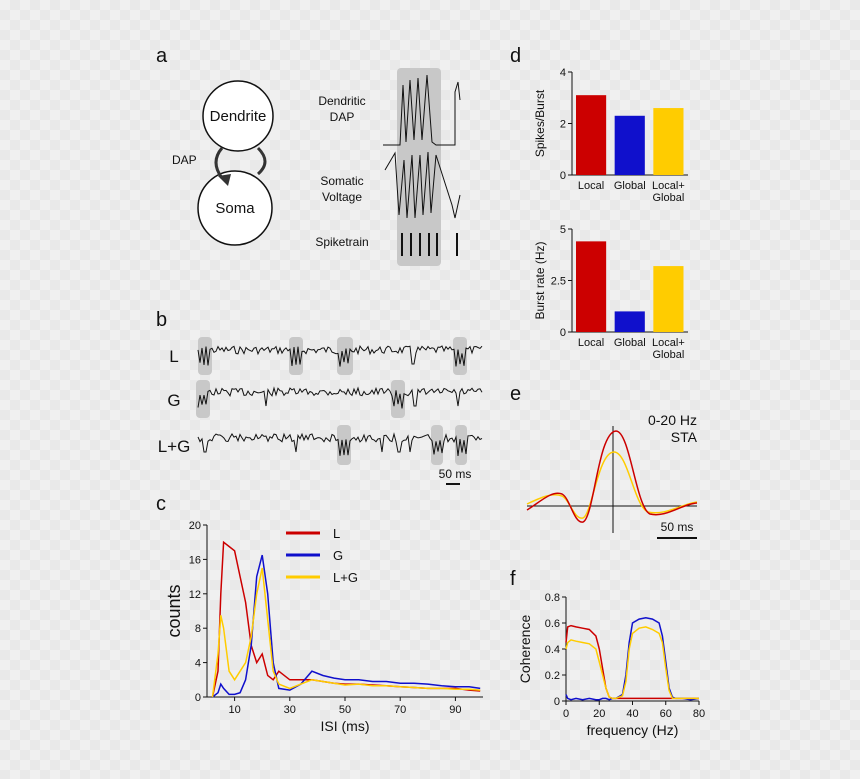  Describe the element at coordinates (336, 533) in the screenshot. I see `legend-label-L: L` at that location.